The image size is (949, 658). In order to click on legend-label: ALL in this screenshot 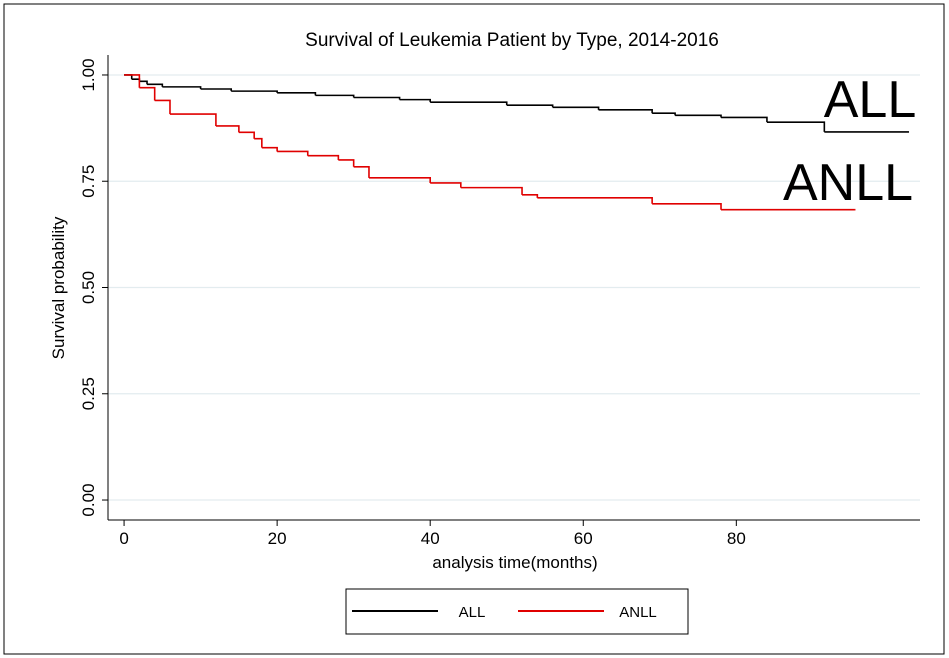, I will do `click(472, 612)`.